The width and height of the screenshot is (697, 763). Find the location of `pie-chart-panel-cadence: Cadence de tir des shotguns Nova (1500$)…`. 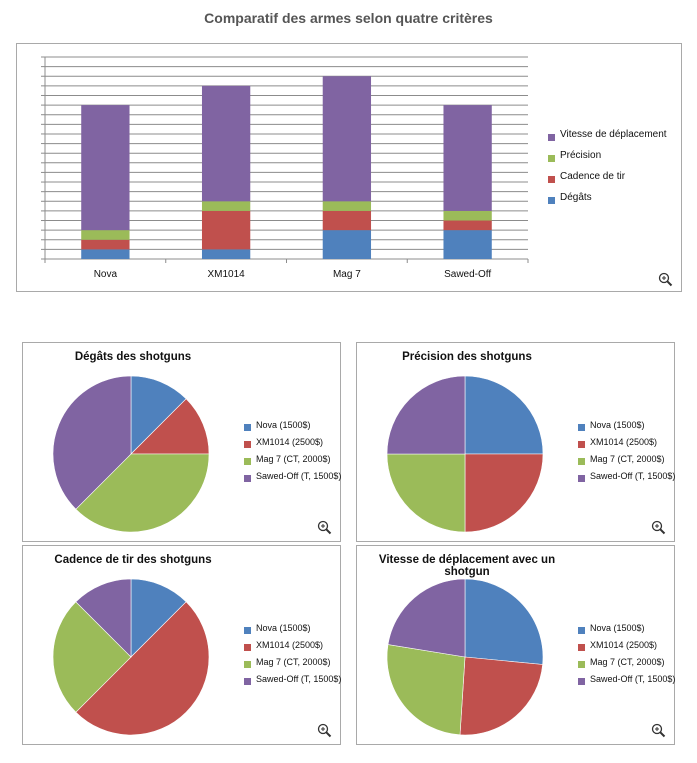

pie-chart-panel-cadence: Cadence de tir des shotguns Nova (1500$)… is located at coordinates (181, 645).